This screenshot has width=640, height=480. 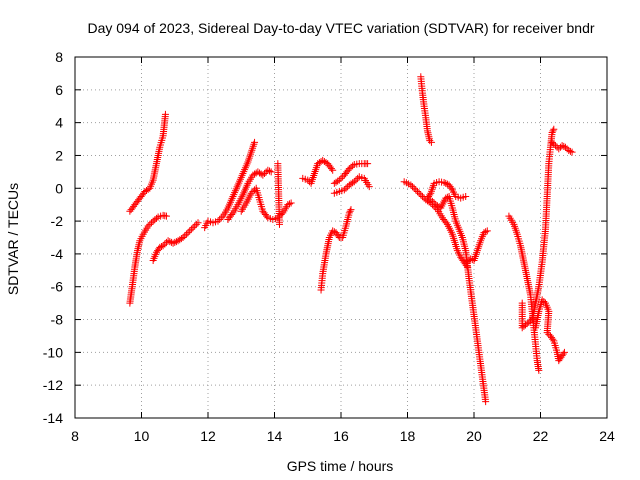 What do you see at coordinates (53, 352) in the screenshot?
I see `y-tick-label: -10` at bounding box center [53, 352].